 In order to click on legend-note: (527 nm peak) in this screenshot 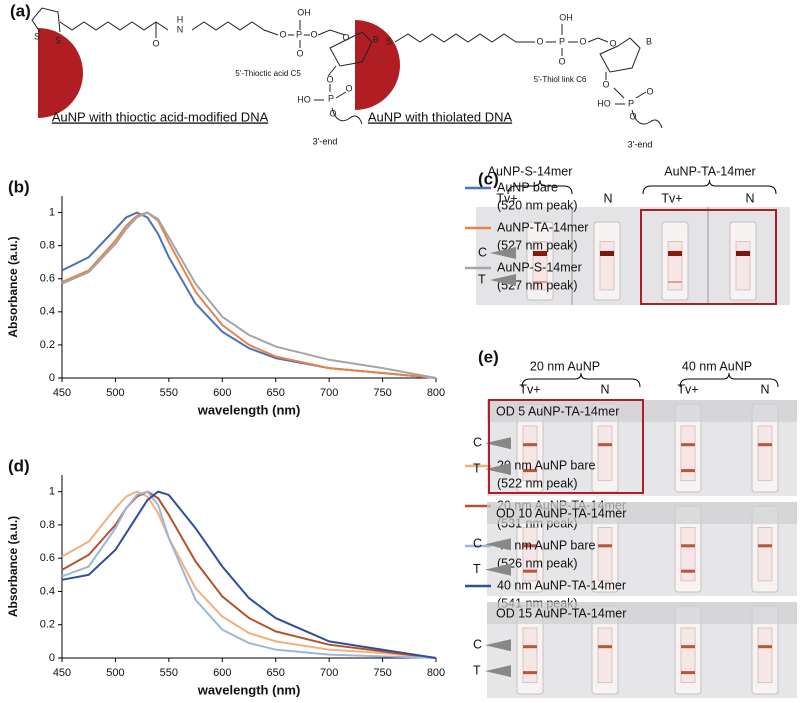, I will do `click(537, 285)`.